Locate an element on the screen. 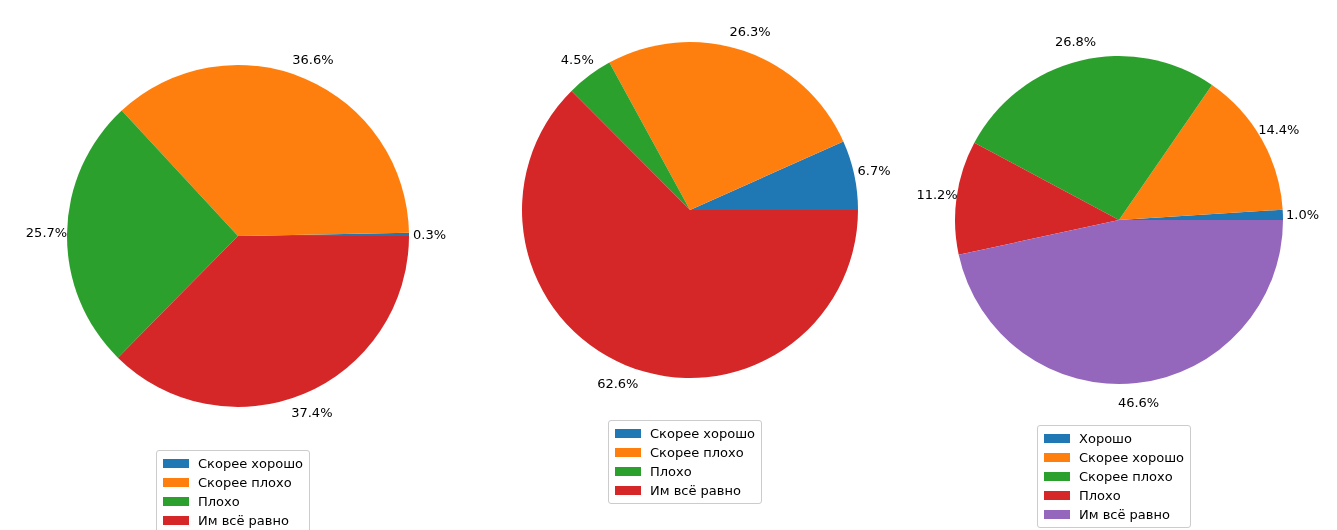 The image size is (1337, 530). data-label: 26.8% is located at coordinates (1075, 42).